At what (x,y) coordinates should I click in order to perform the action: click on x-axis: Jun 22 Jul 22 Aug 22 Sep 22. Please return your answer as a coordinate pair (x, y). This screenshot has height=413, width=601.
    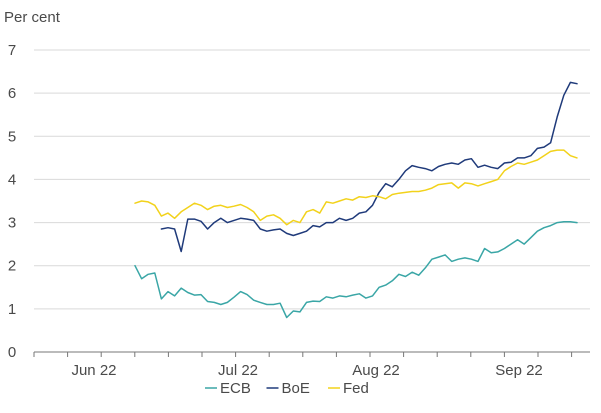
    Looking at the image, I should click on (311, 365).